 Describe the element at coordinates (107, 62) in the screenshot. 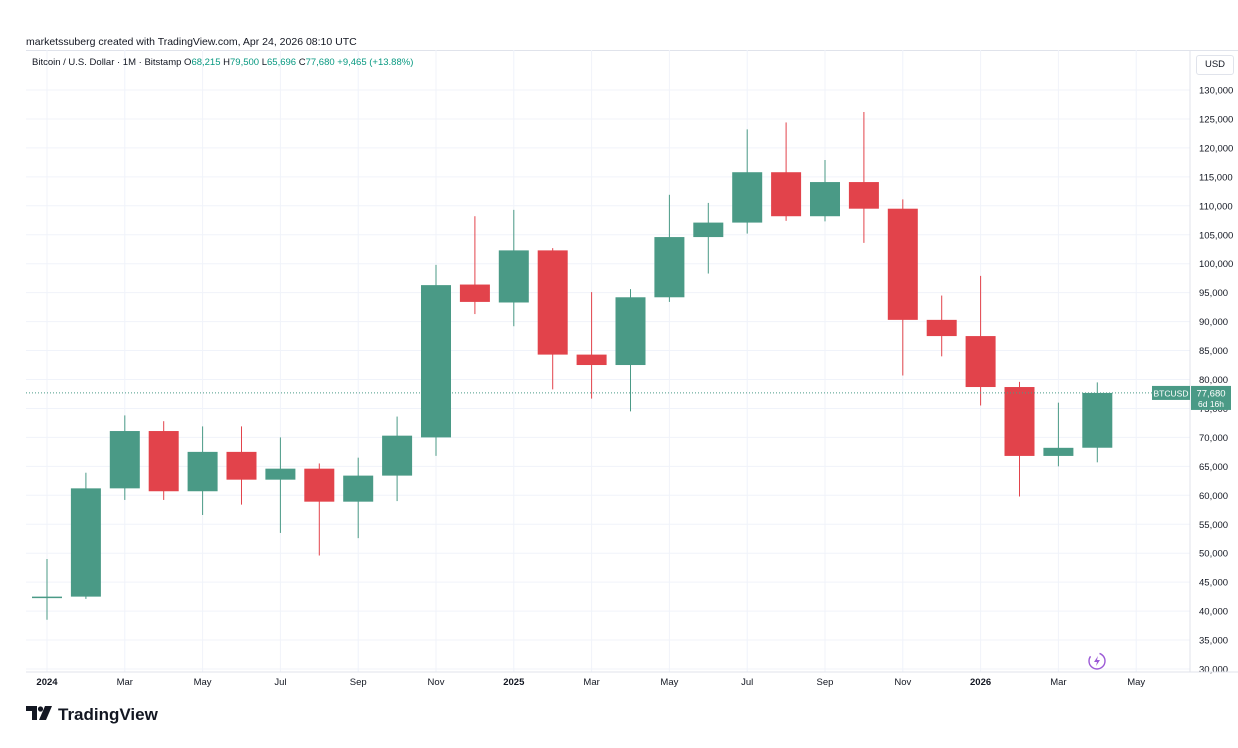

I see `symbol-title: Bitcoin / U.S. Dollar · 1M · Bitstamp` at that location.